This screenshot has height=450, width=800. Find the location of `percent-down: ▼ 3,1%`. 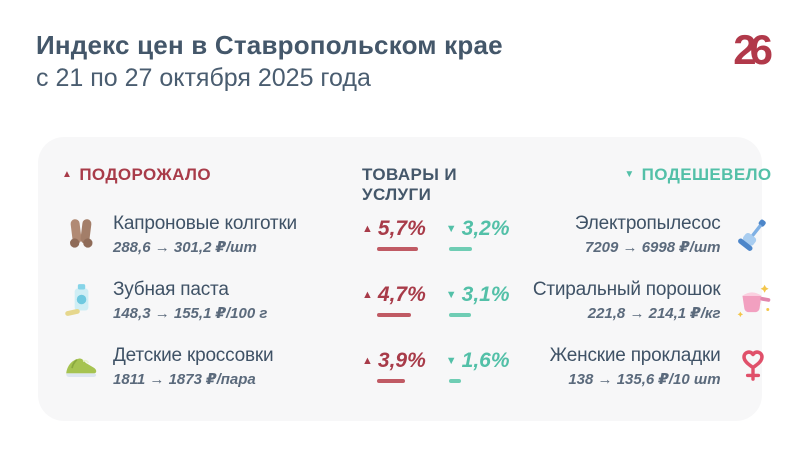

percent-down: ▼ 3,1% is located at coordinates (478, 300).